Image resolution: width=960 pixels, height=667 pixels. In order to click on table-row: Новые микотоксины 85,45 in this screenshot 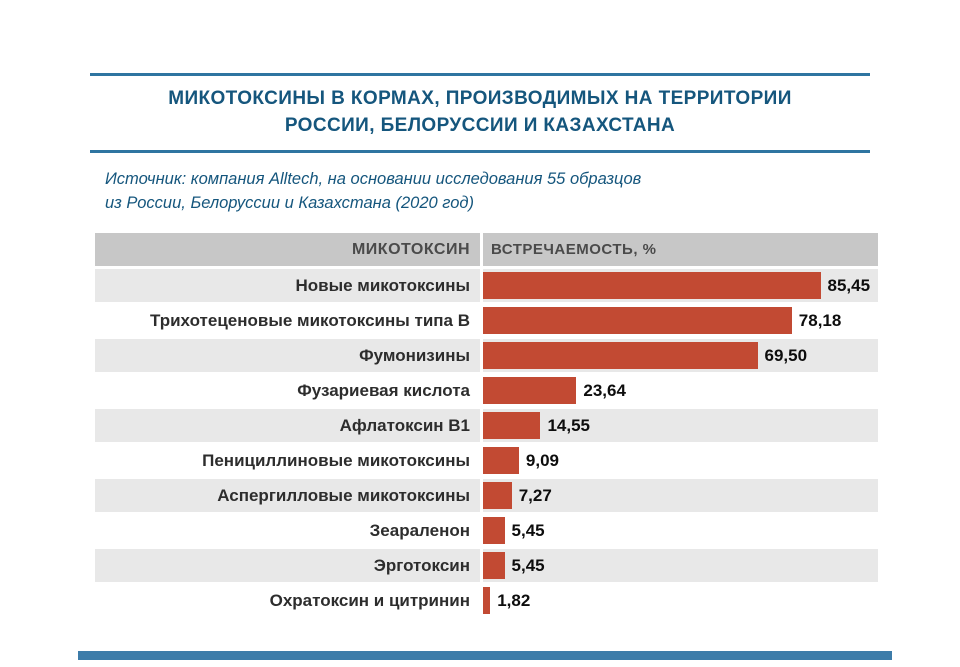, I will do `click(486, 285)`.